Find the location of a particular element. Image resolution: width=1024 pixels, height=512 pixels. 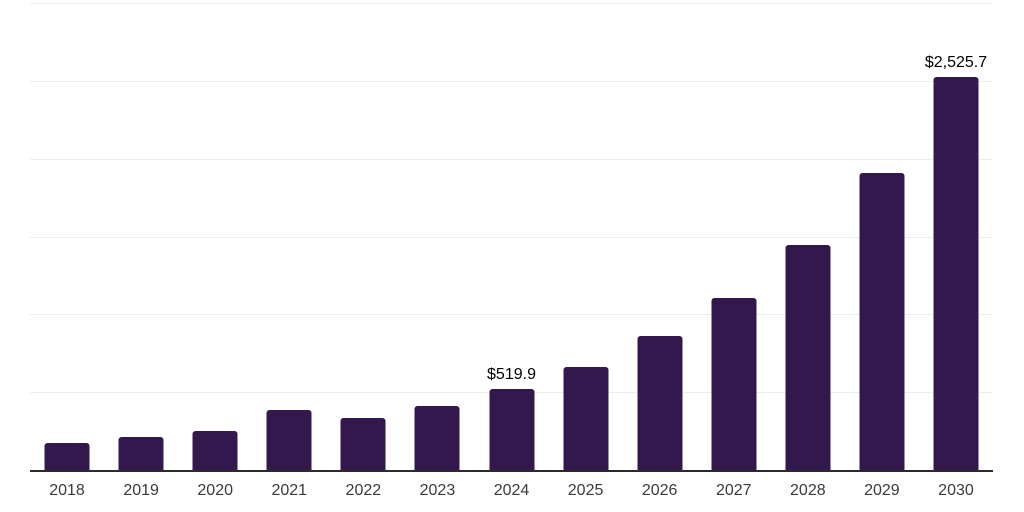

bar-2030 is located at coordinates (956, 273).